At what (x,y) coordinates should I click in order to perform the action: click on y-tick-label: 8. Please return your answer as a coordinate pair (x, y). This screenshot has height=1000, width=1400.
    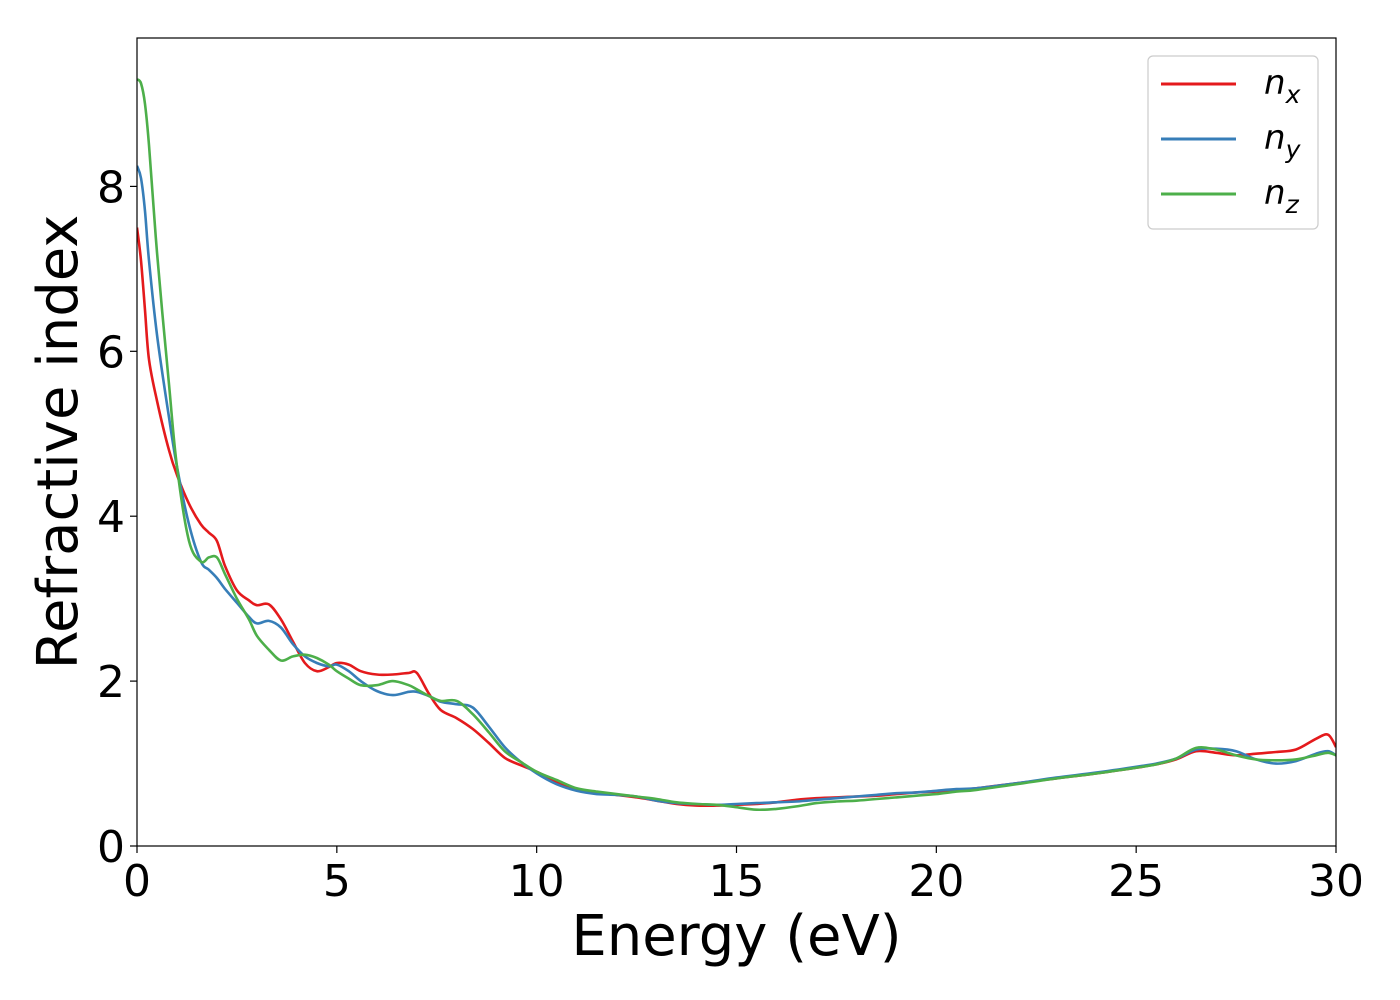
    Looking at the image, I should click on (111, 187).